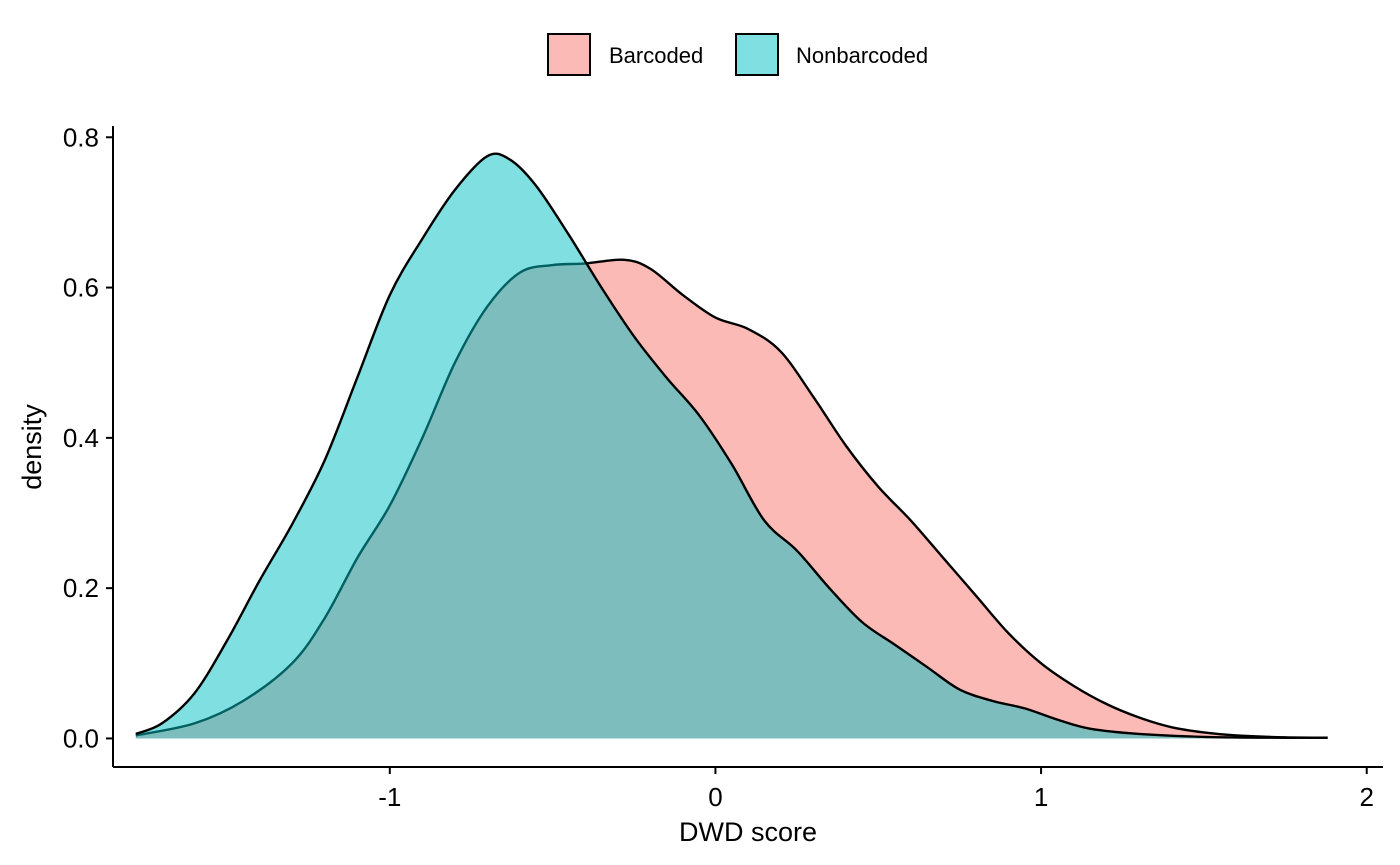  What do you see at coordinates (876, 789) in the screenshot?
I see `x-ticks: -1 0 1 2` at bounding box center [876, 789].